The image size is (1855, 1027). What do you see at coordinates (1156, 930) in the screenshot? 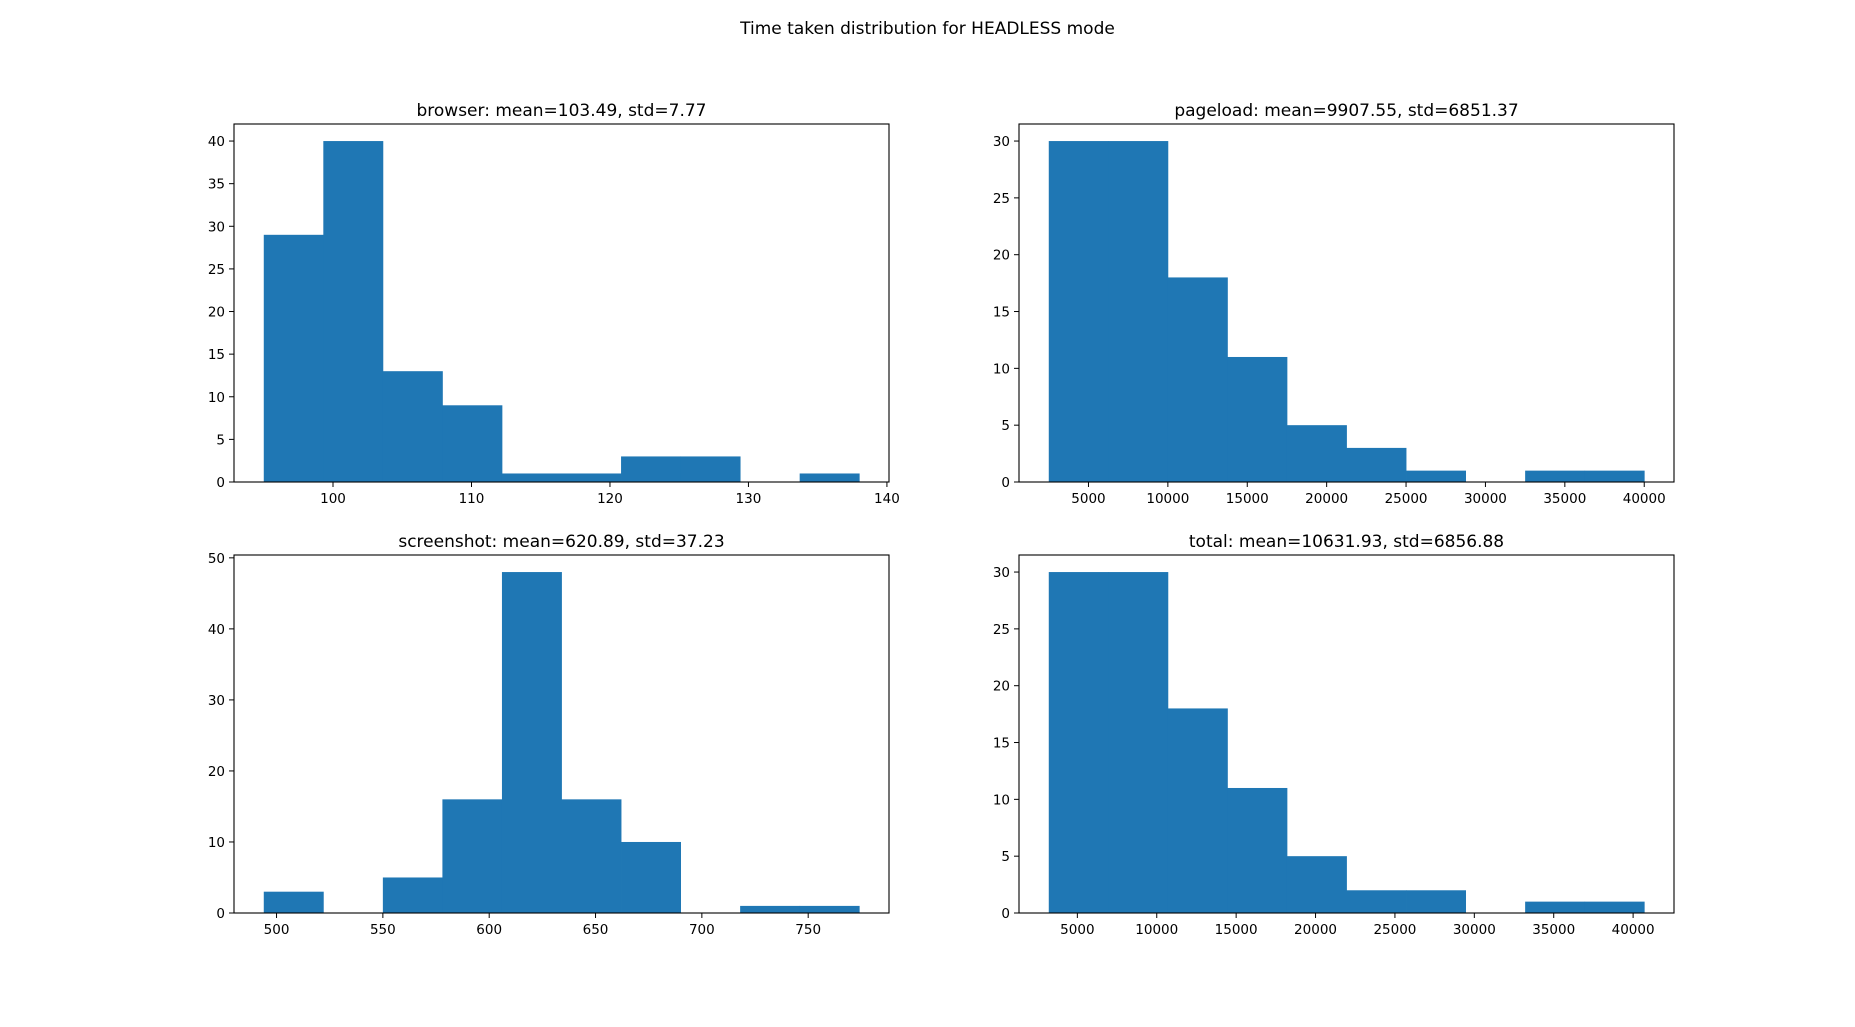
I see `x-tick-label-total-1: 10000` at bounding box center [1156, 930].